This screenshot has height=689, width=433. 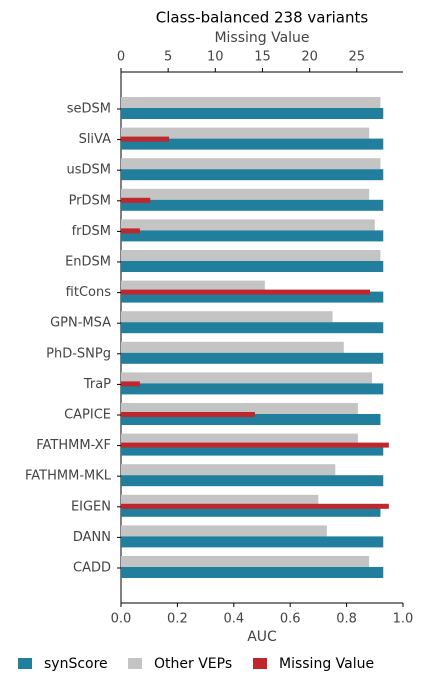 What do you see at coordinates (309, 57) in the screenshot?
I see `x2-tick-label: 20` at bounding box center [309, 57].